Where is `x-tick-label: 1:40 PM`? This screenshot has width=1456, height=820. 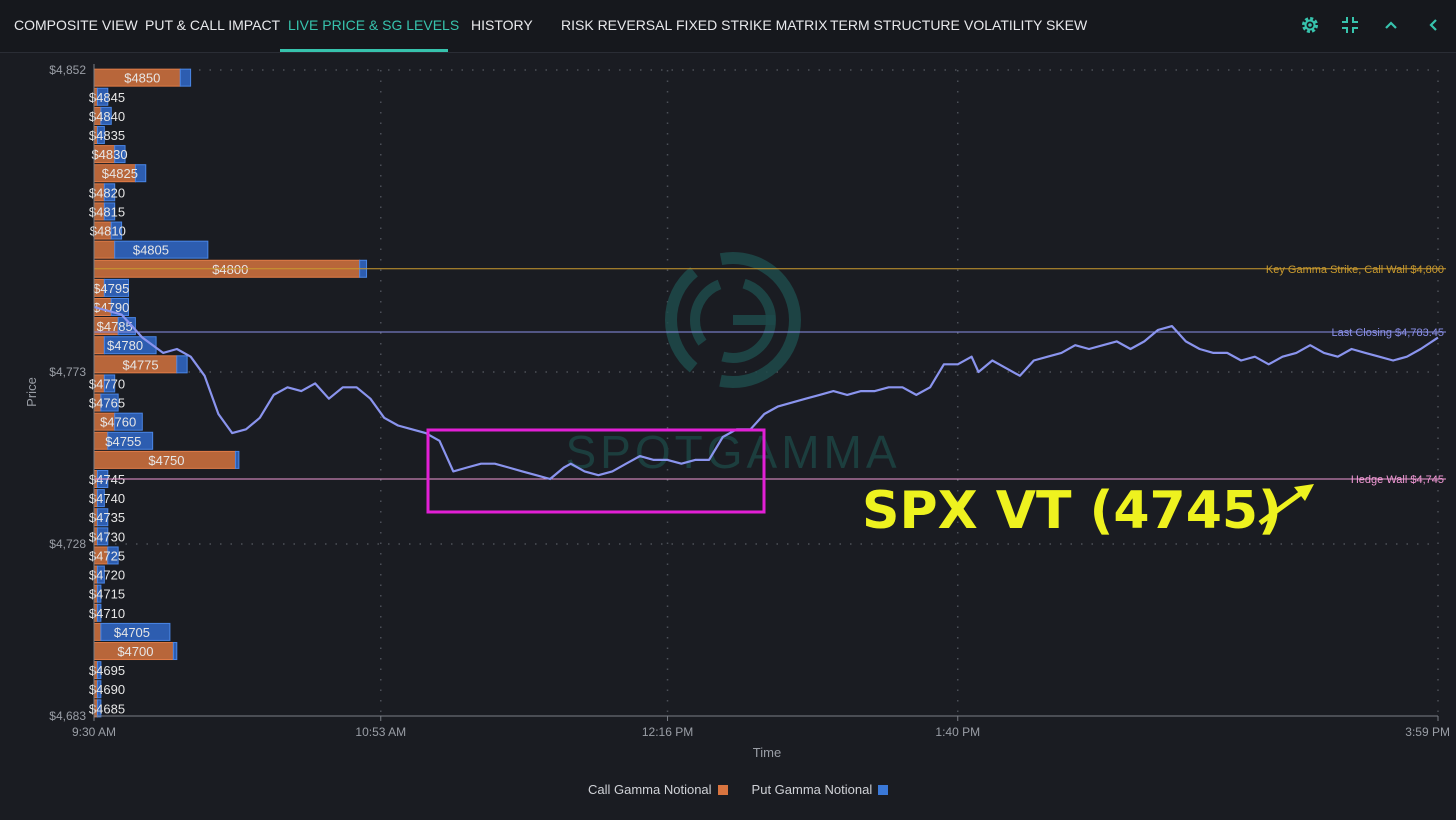 x-tick-label: 1:40 PM is located at coordinates (957, 732).